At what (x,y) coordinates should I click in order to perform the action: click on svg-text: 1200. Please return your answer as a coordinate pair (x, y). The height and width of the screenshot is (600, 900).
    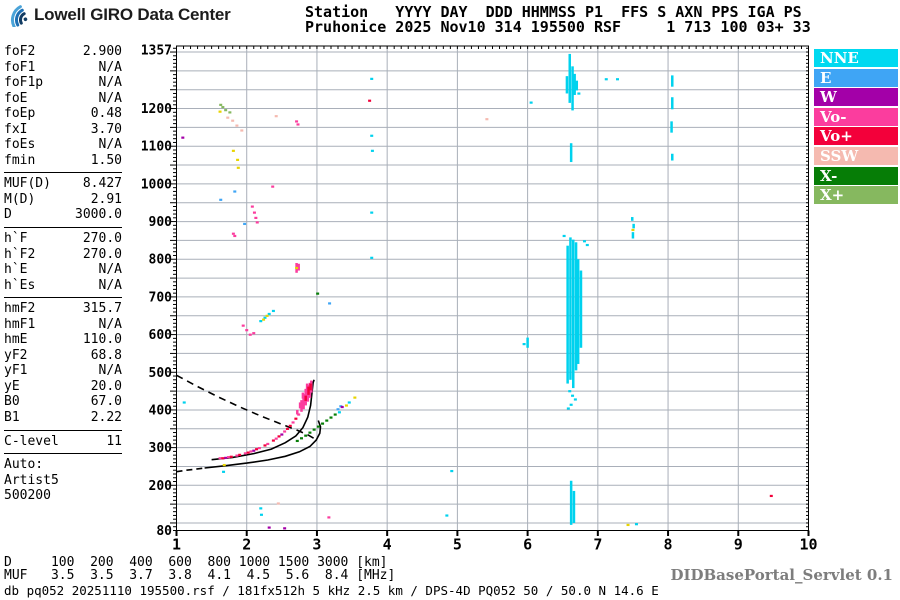
    Looking at the image, I should click on (156, 109).